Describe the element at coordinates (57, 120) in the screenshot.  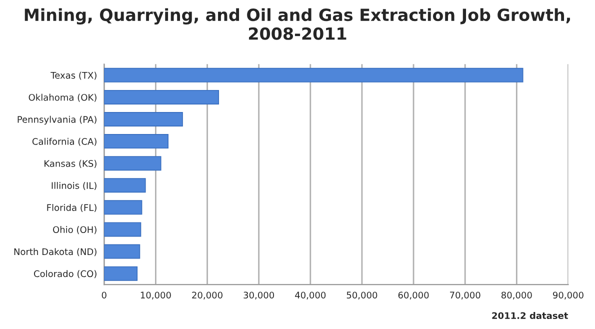
I see `y-tick-label: Pennsylvania (PA)` at that location.